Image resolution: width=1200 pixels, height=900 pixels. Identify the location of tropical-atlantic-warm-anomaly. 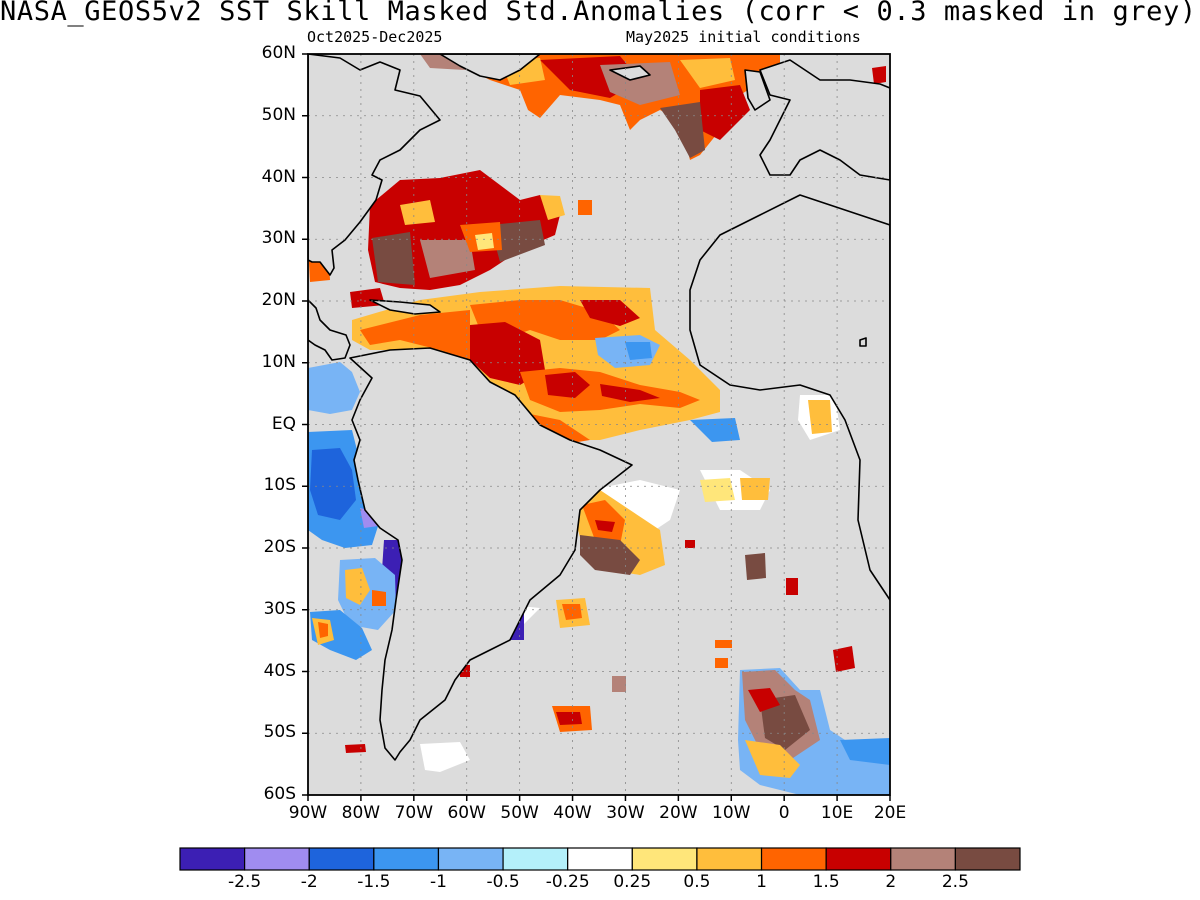
(545, 365).